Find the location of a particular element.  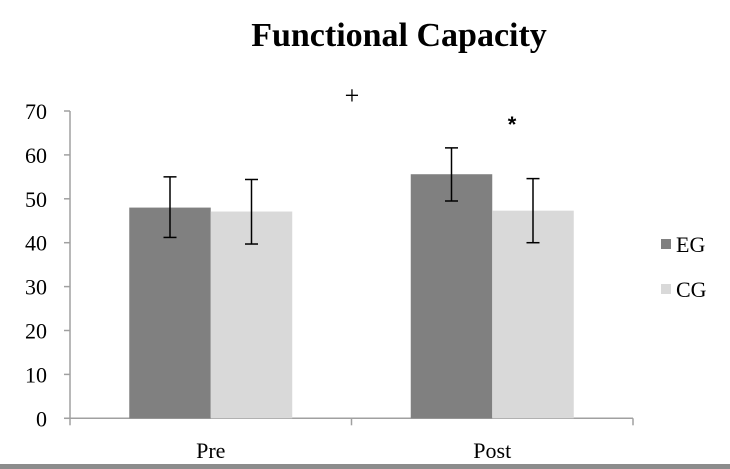

y-tick-label: 0 is located at coordinates (41, 418).